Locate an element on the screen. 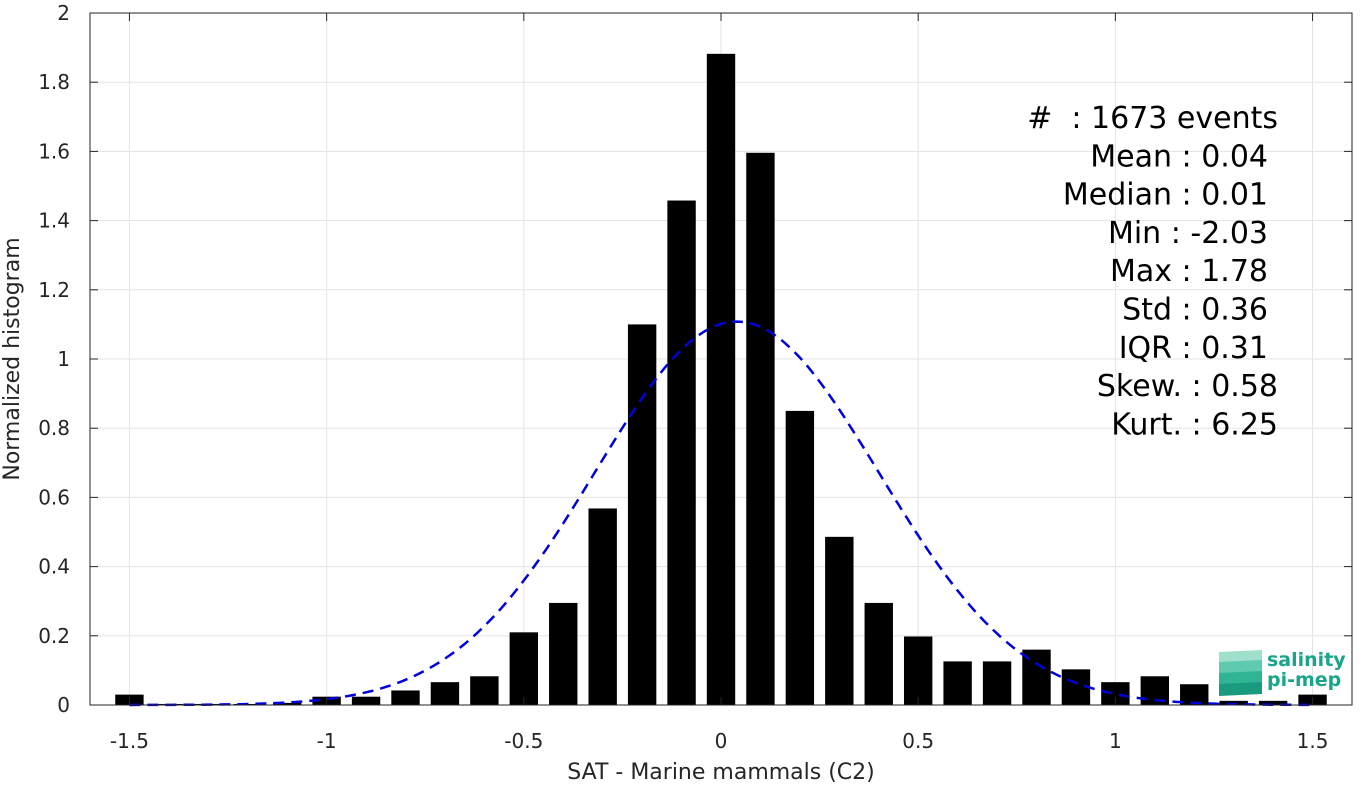  logo-mark-icon is located at coordinates (1240, 673).